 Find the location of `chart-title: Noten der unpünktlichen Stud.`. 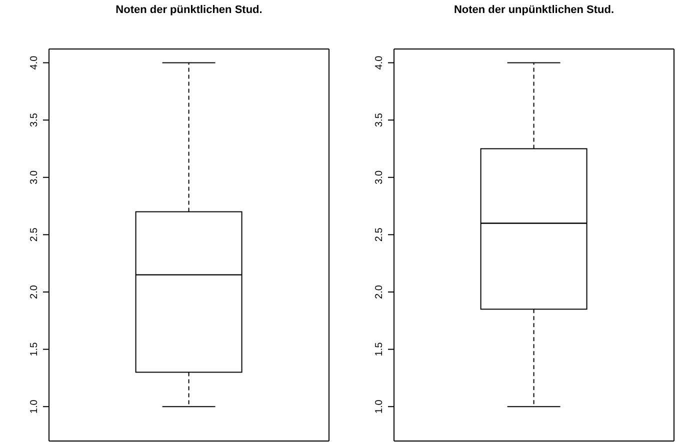

chart-title: Noten der unpünktlichen Stud. is located at coordinates (534, 10).